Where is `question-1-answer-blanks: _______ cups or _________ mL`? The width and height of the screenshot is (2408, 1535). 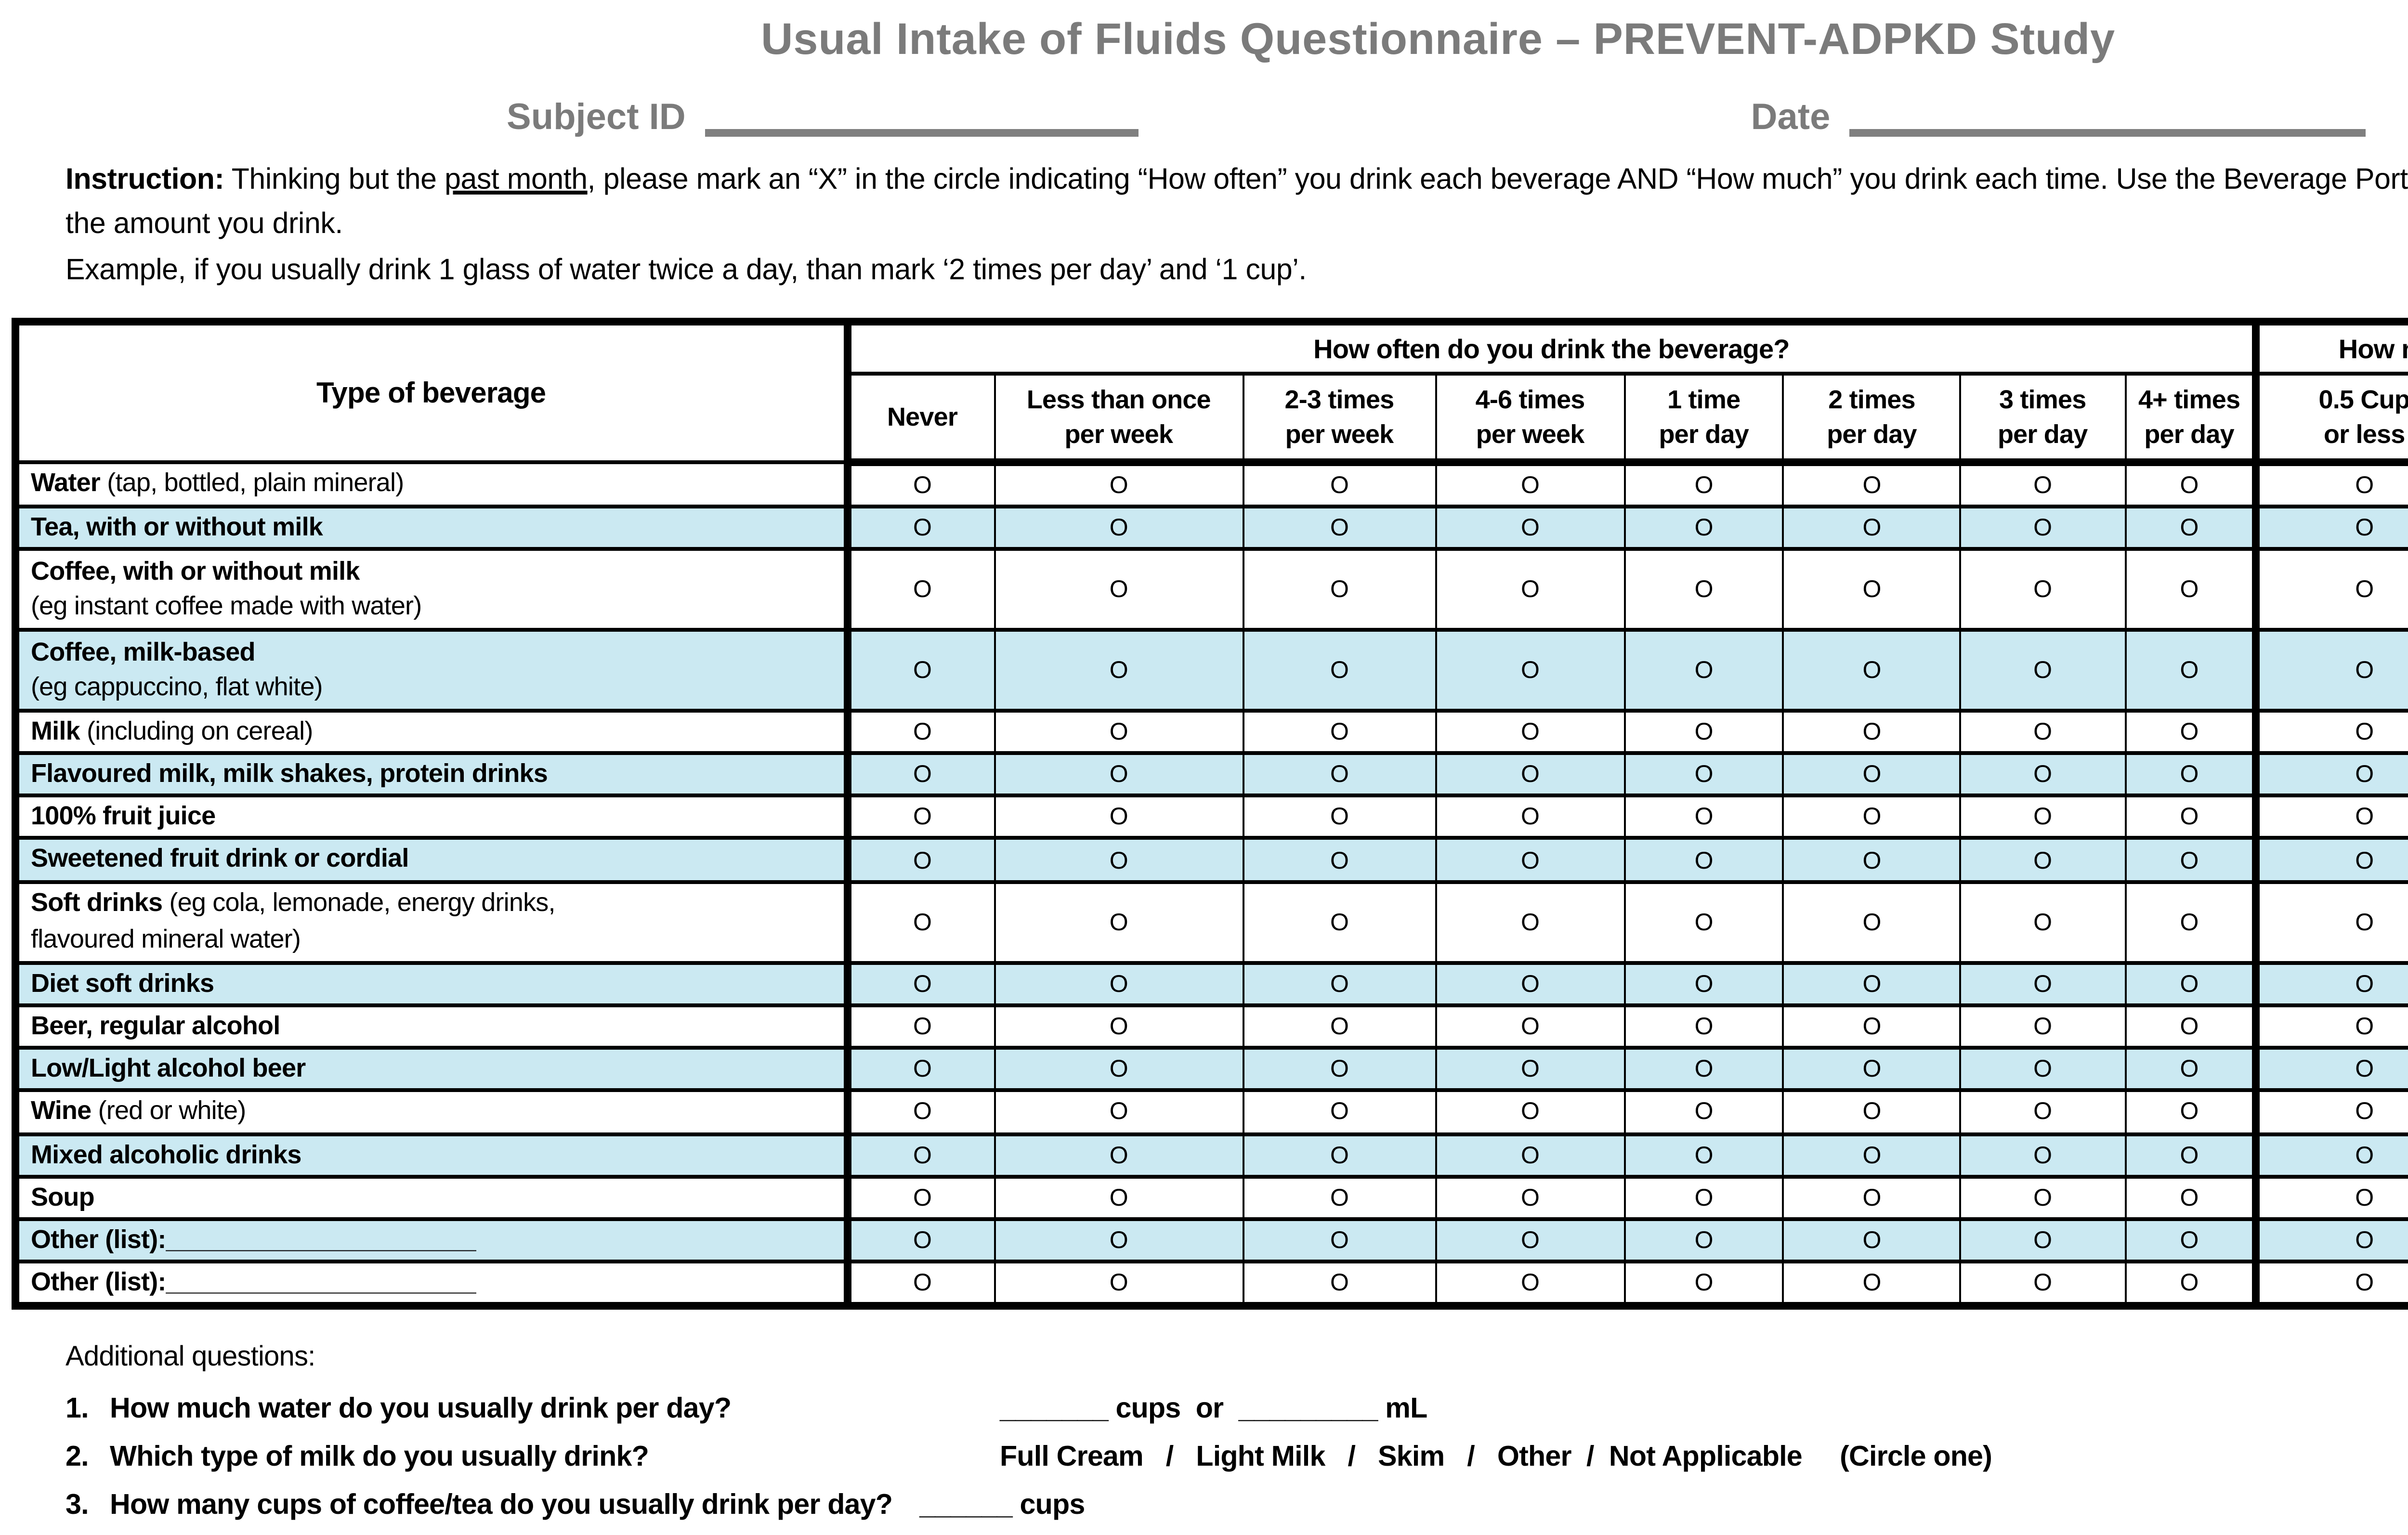
question-1-answer-blanks: _______ cups or _________ mL is located at coordinates (1213, 1410).